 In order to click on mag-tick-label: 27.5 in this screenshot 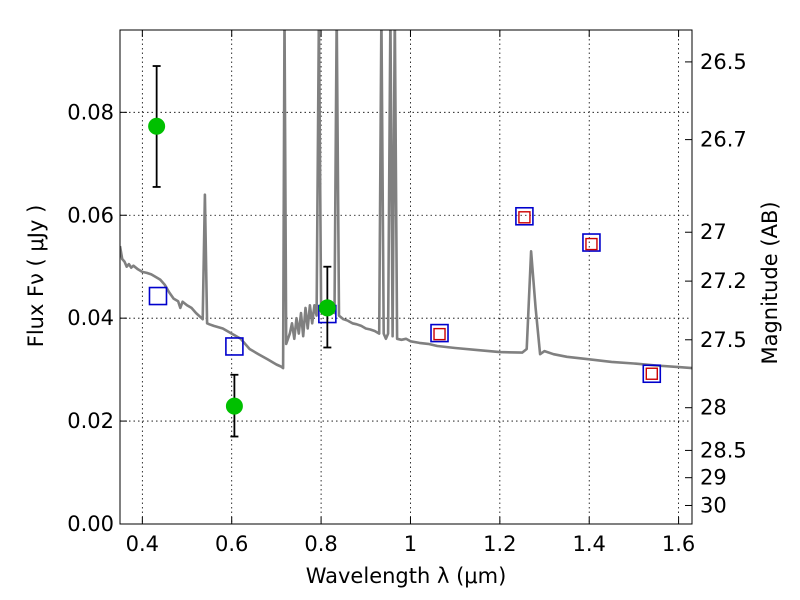, I will do `click(723, 340)`.